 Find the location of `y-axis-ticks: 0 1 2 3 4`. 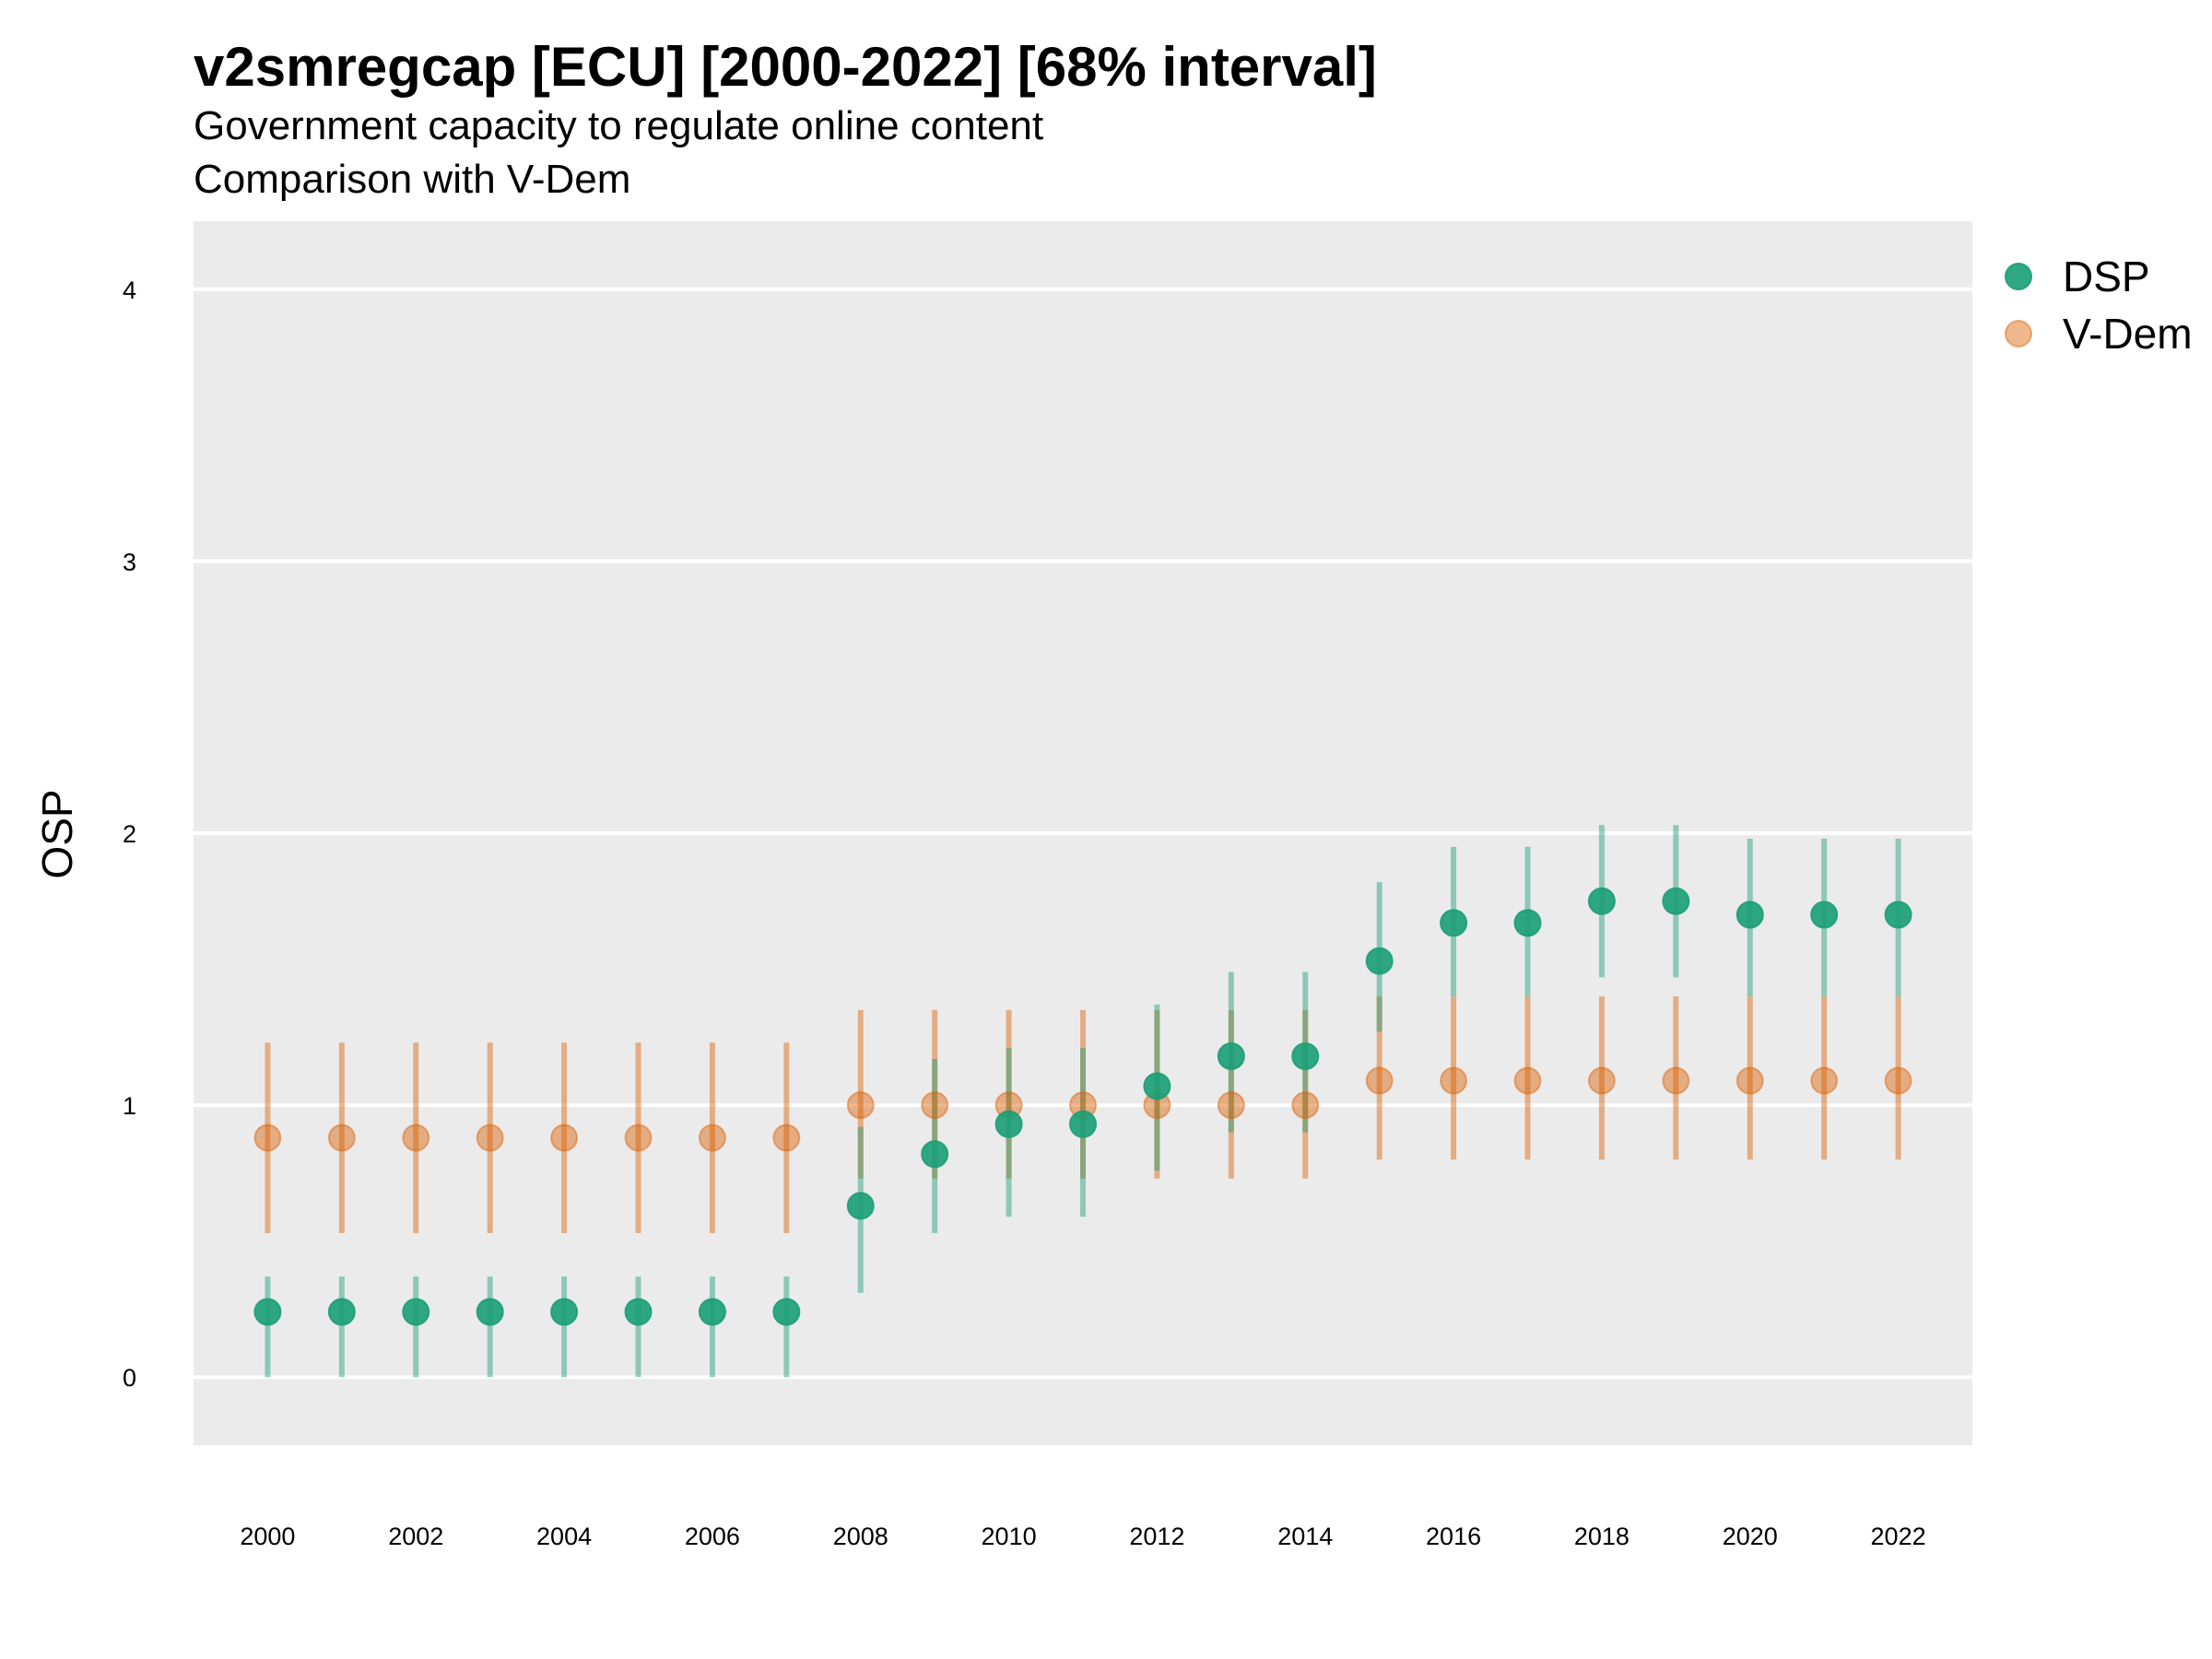

y-axis-ticks: 0 1 2 3 4 is located at coordinates (129, 834).